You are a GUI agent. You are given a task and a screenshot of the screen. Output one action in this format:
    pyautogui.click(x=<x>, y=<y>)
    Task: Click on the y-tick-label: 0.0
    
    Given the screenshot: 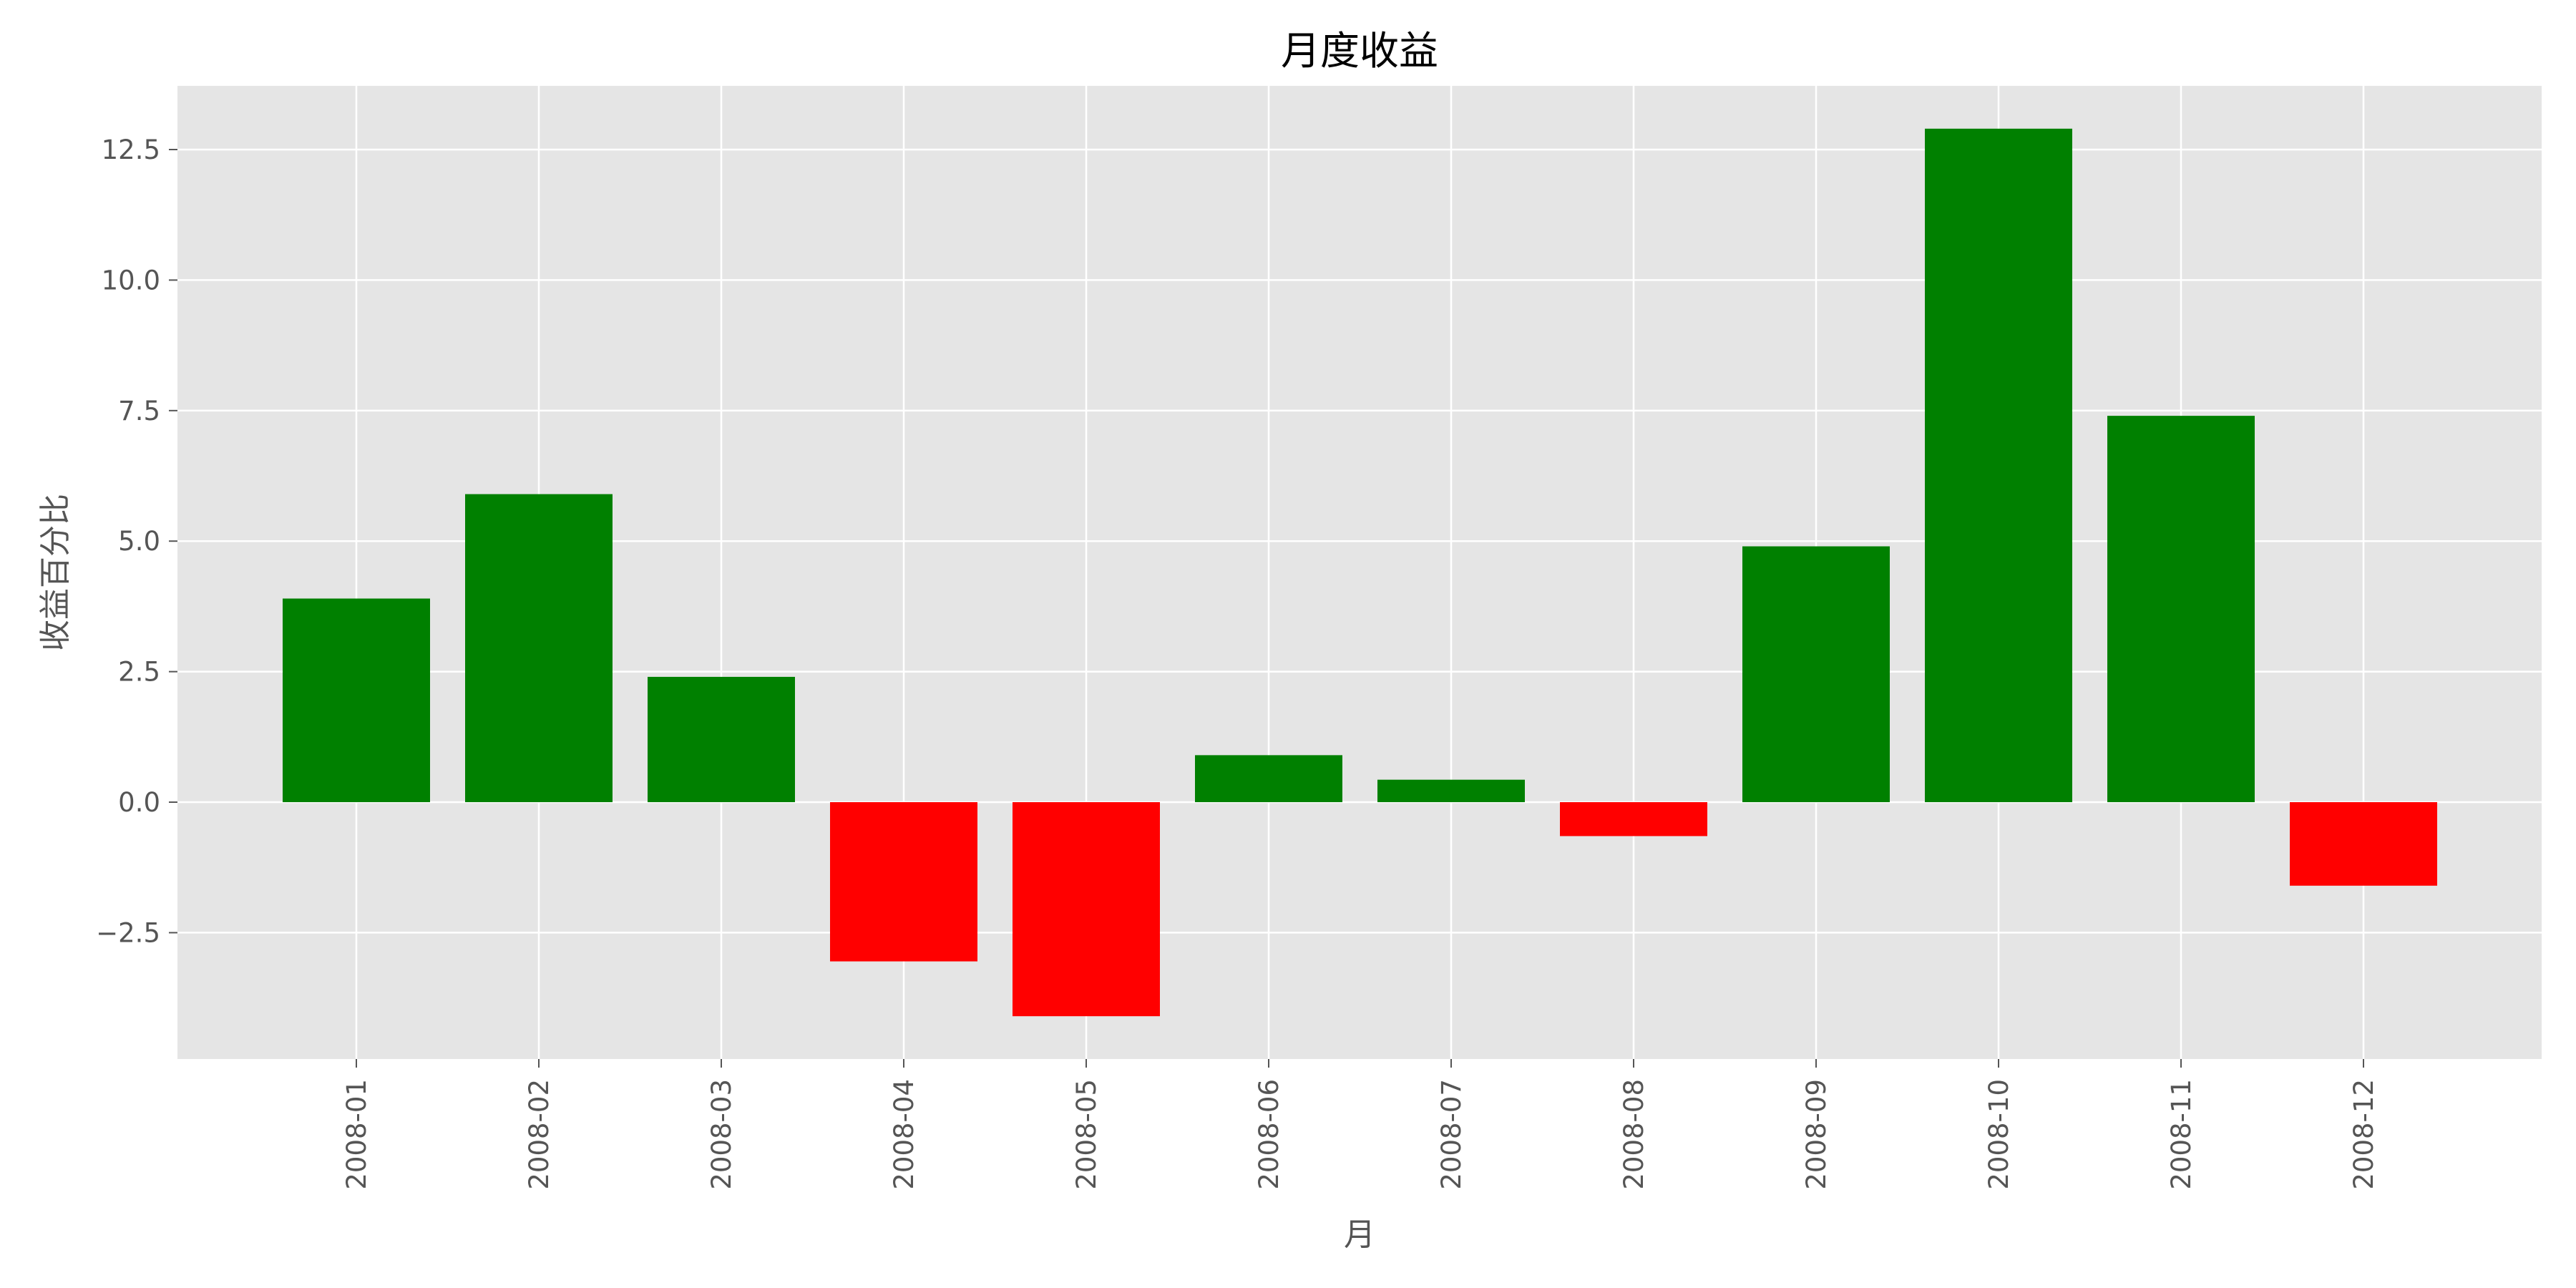 What is the action you would take?
    pyautogui.click(x=139, y=802)
    